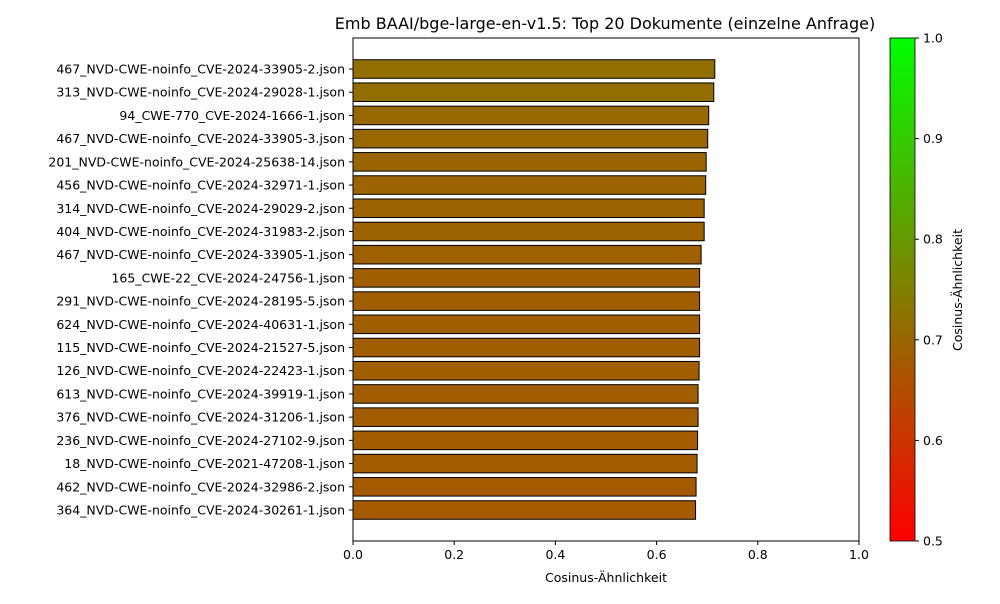 The height and width of the screenshot is (604, 1000). I want to click on y-tick-label: 462_NVD-CWE-noinfo_CVE-2024-32986-2.json, so click(200, 486).